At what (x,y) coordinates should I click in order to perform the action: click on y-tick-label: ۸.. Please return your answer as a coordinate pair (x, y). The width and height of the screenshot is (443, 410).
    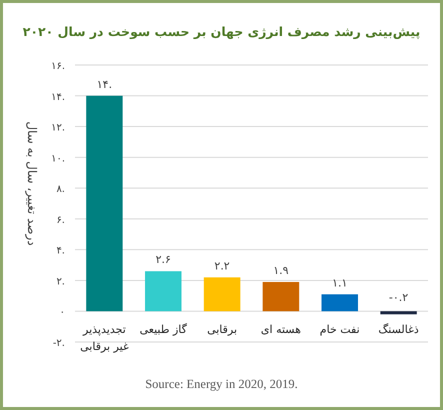
    Looking at the image, I should click on (60, 190).